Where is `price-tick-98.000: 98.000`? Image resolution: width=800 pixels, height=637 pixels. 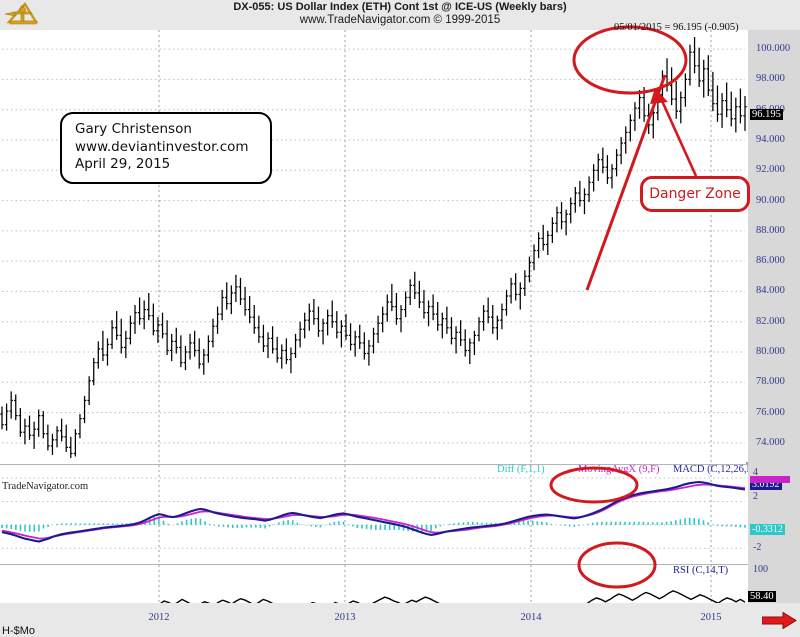
price-tick-98.000: 98.000 is located at coordinates (770, 79).